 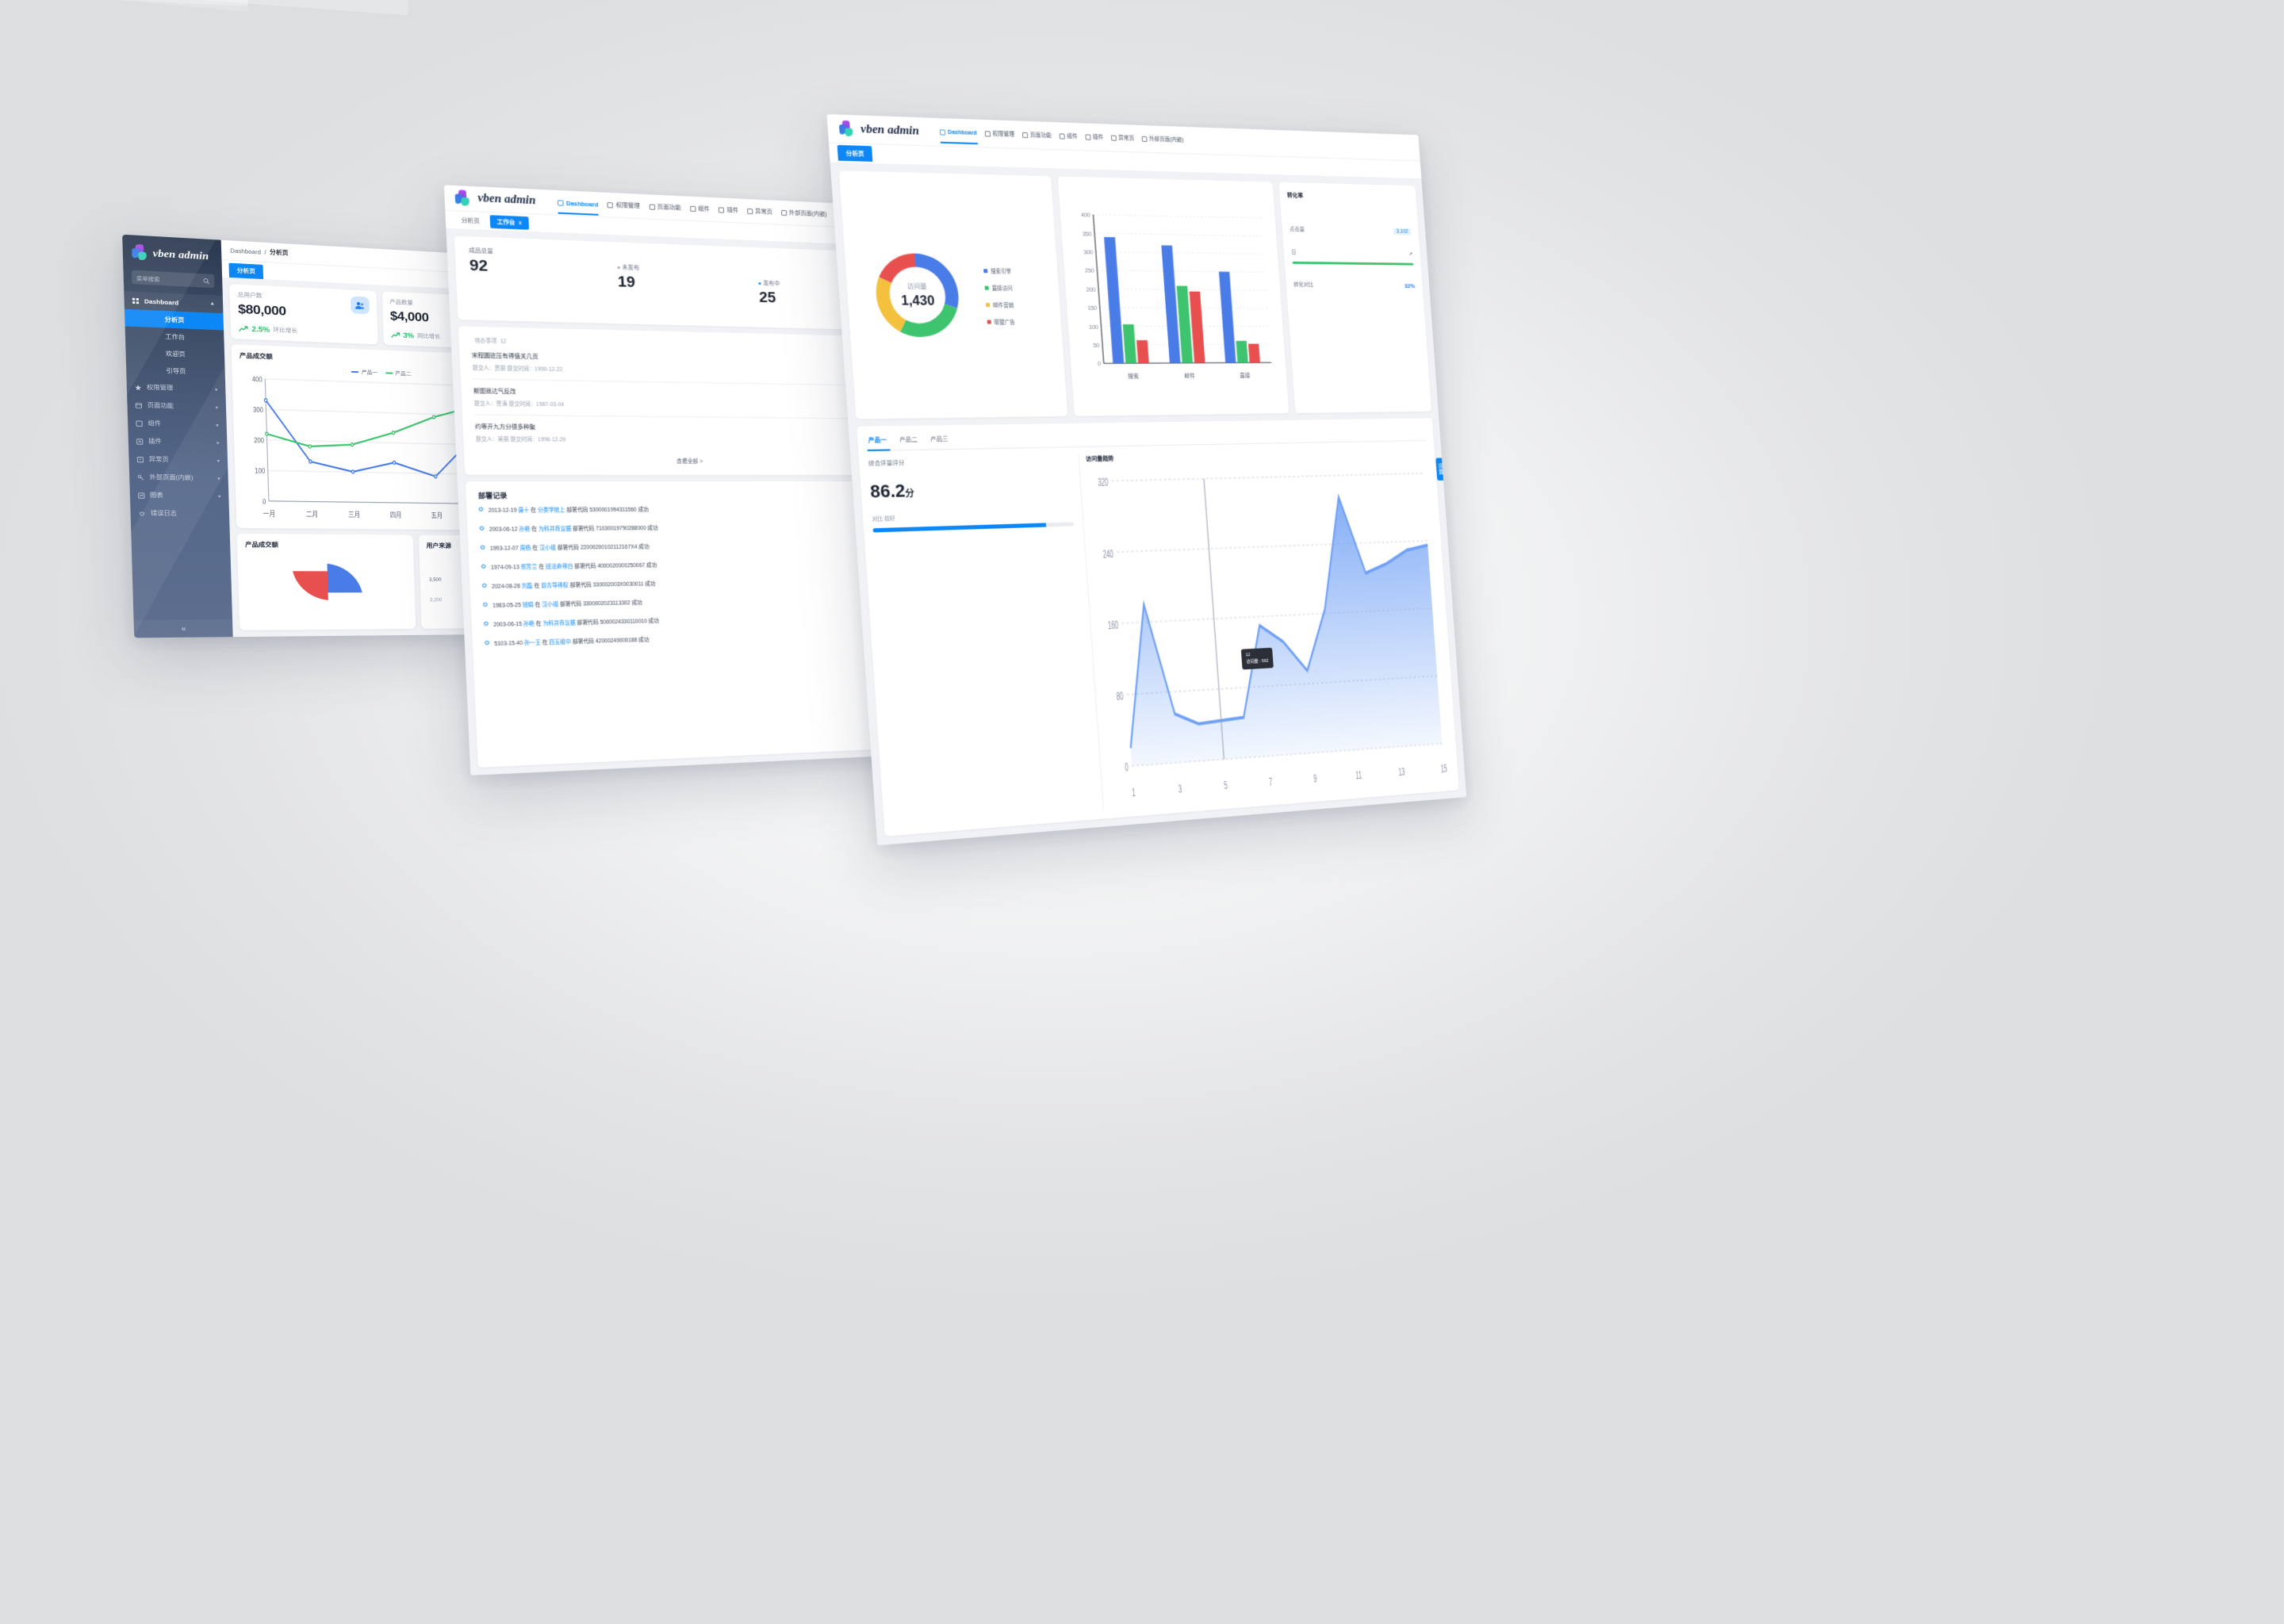 I want to click on tab-product-3: 产品三, so click(x=938, y=439).